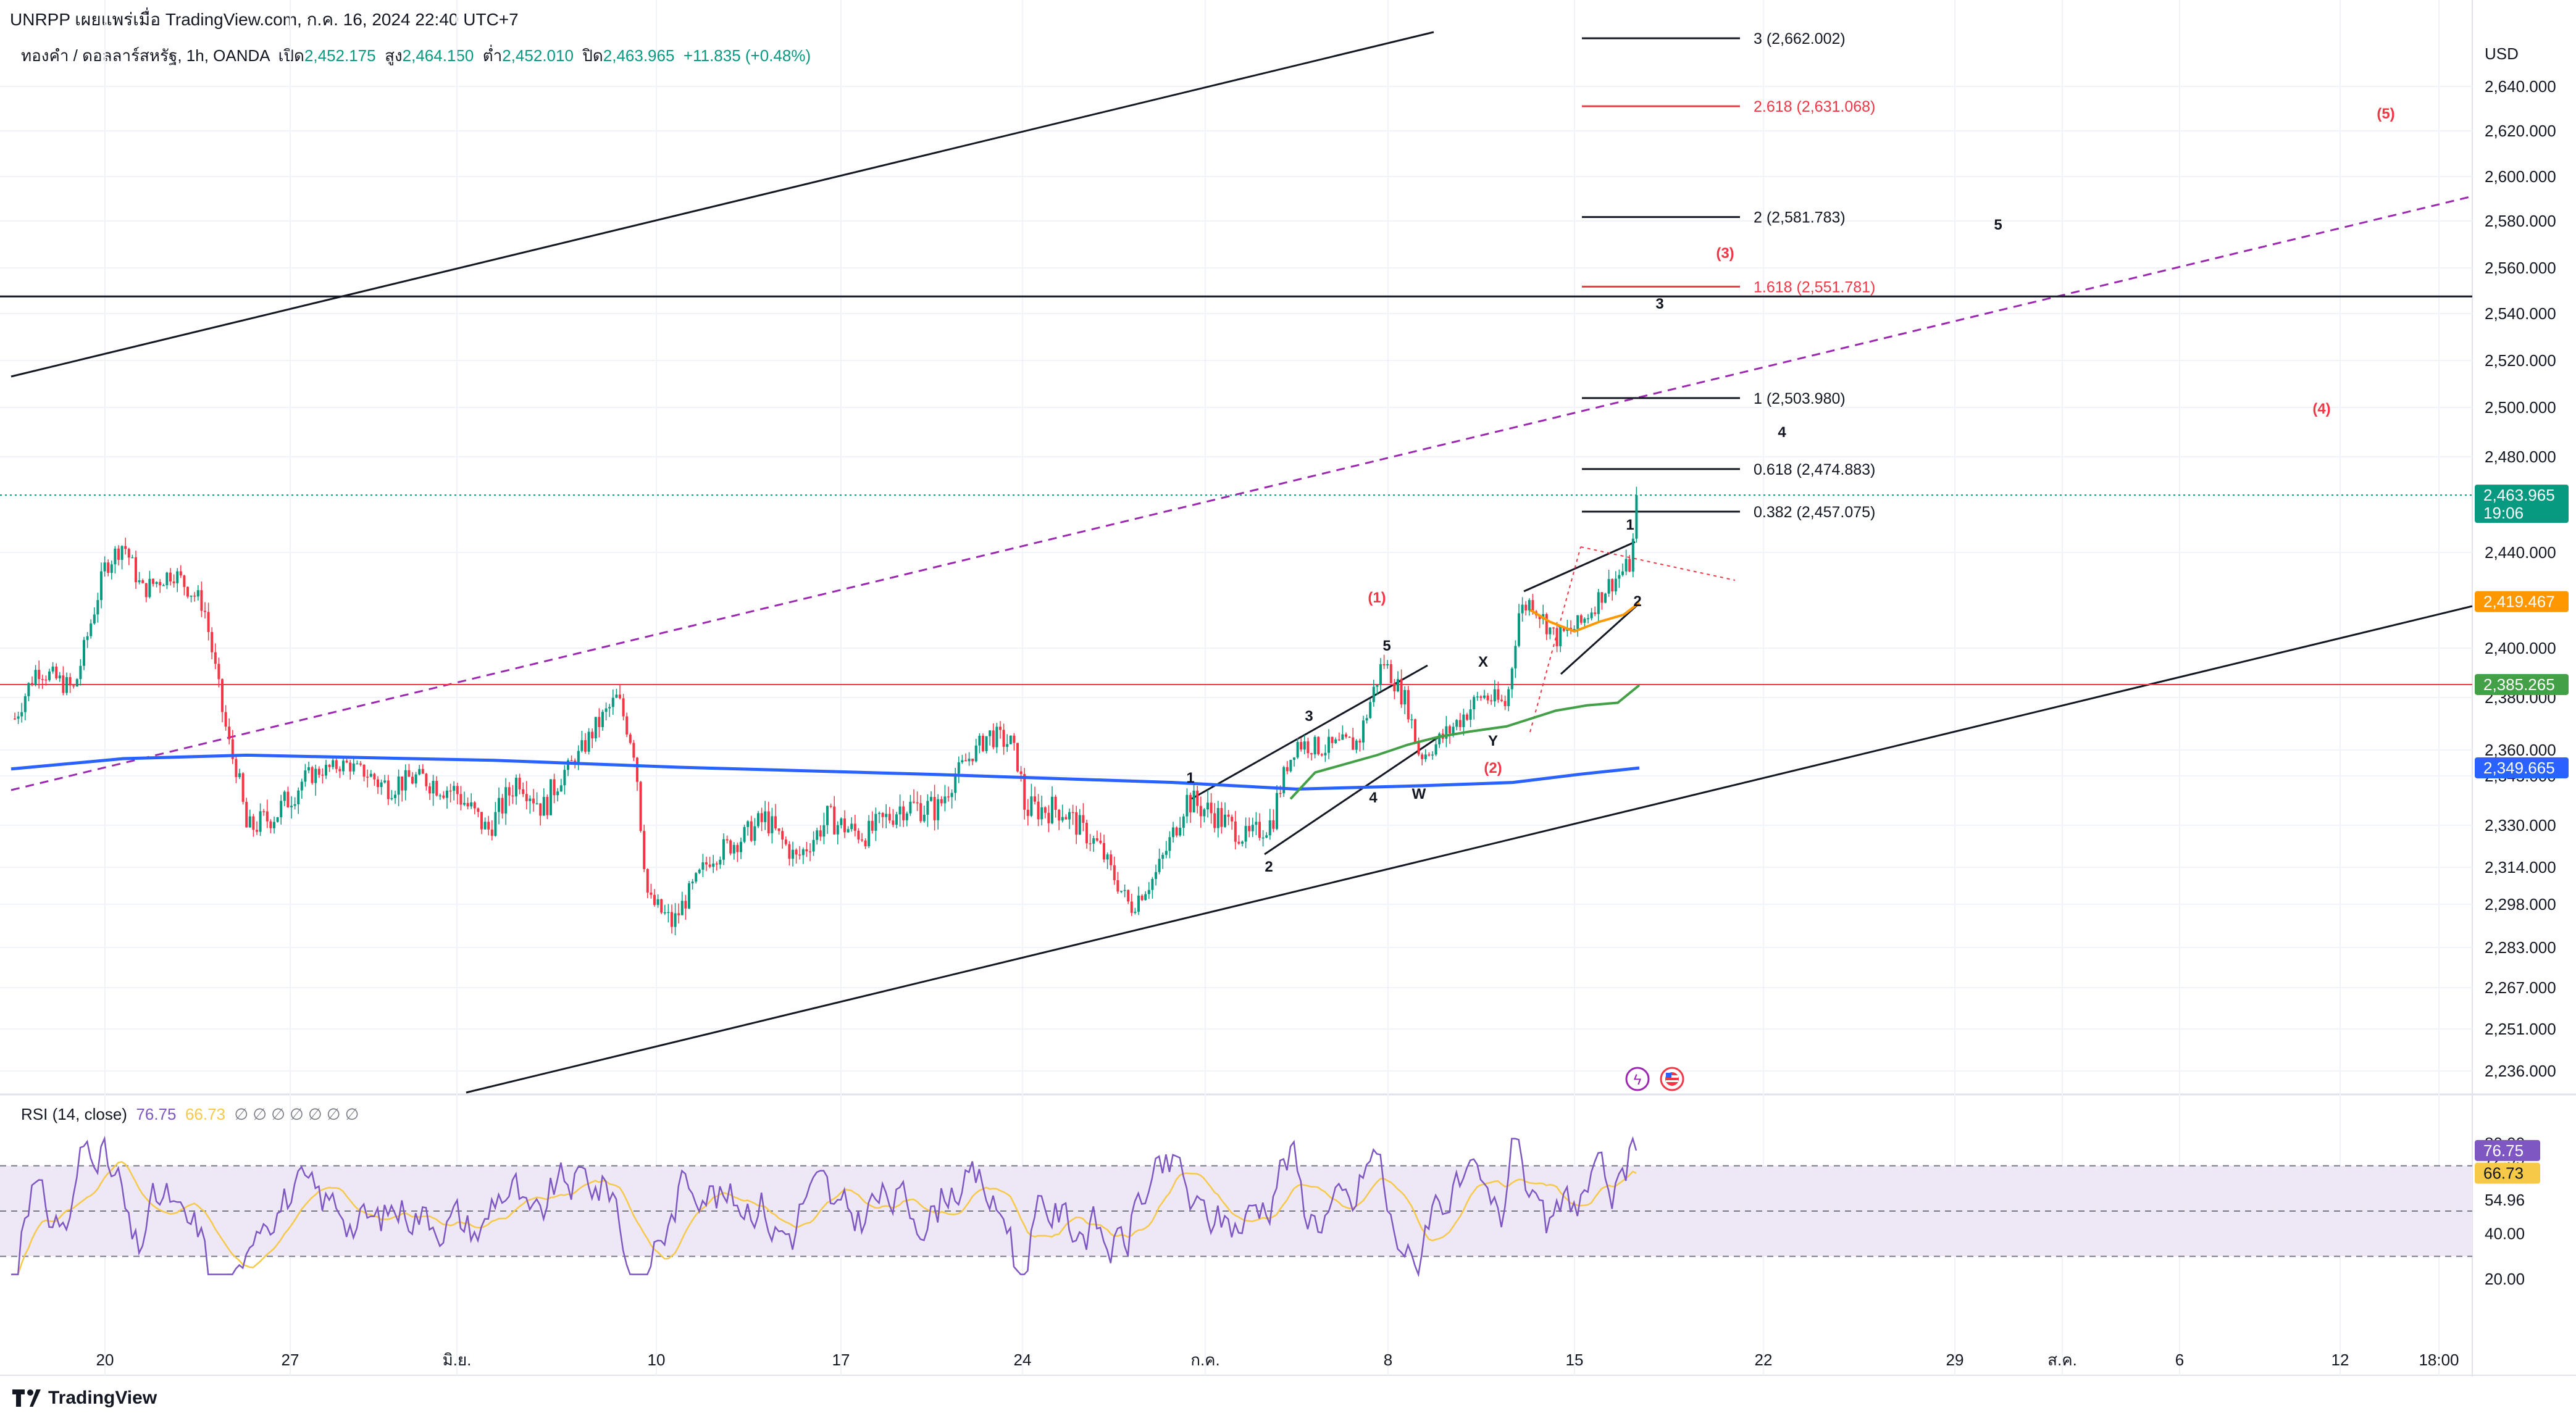 The height and width of the screenshot is (1416, 2576). I want to click on high-label: สูง, so click(394, 55).